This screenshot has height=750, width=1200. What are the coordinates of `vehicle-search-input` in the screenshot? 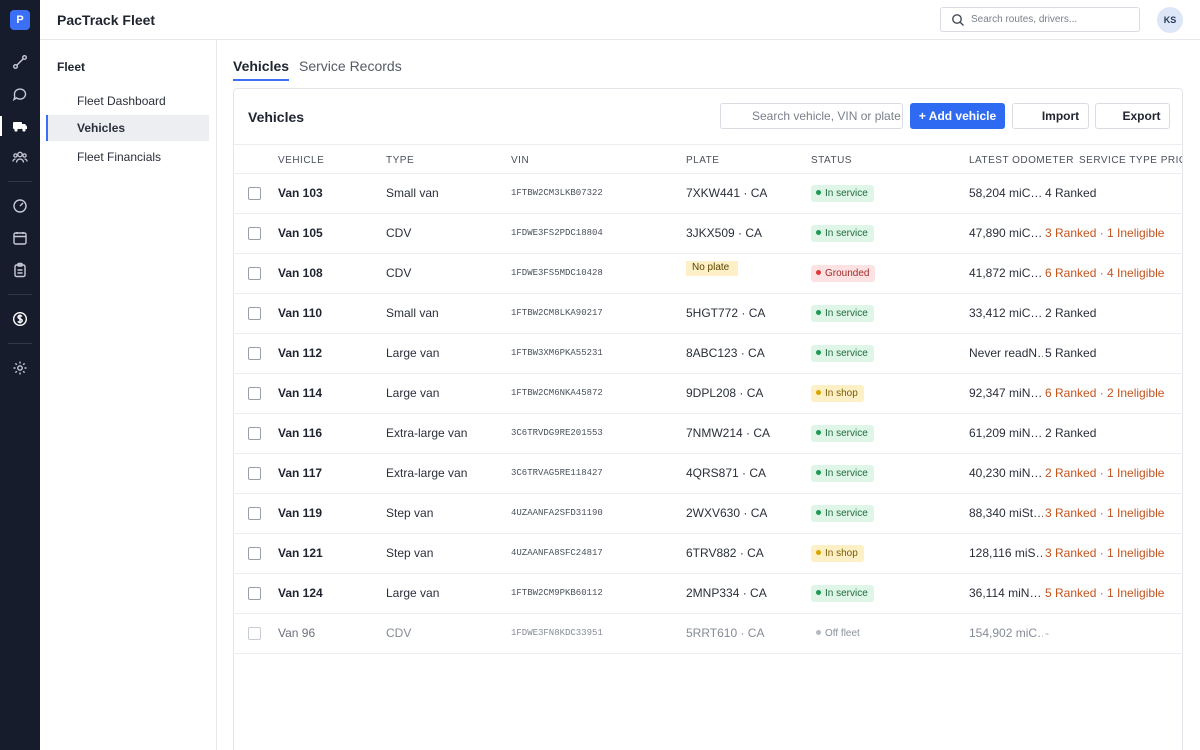 It's located at (811, 116).